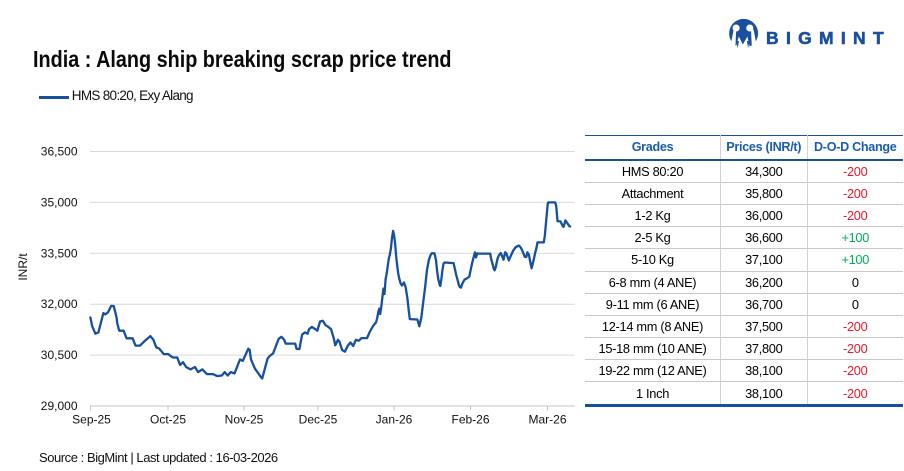 The image size is (904, 471). What do you see at coordinates (244, 420) in the screenshot?
I see `svg-text: Nov-25` at bounding box center [244, 420].